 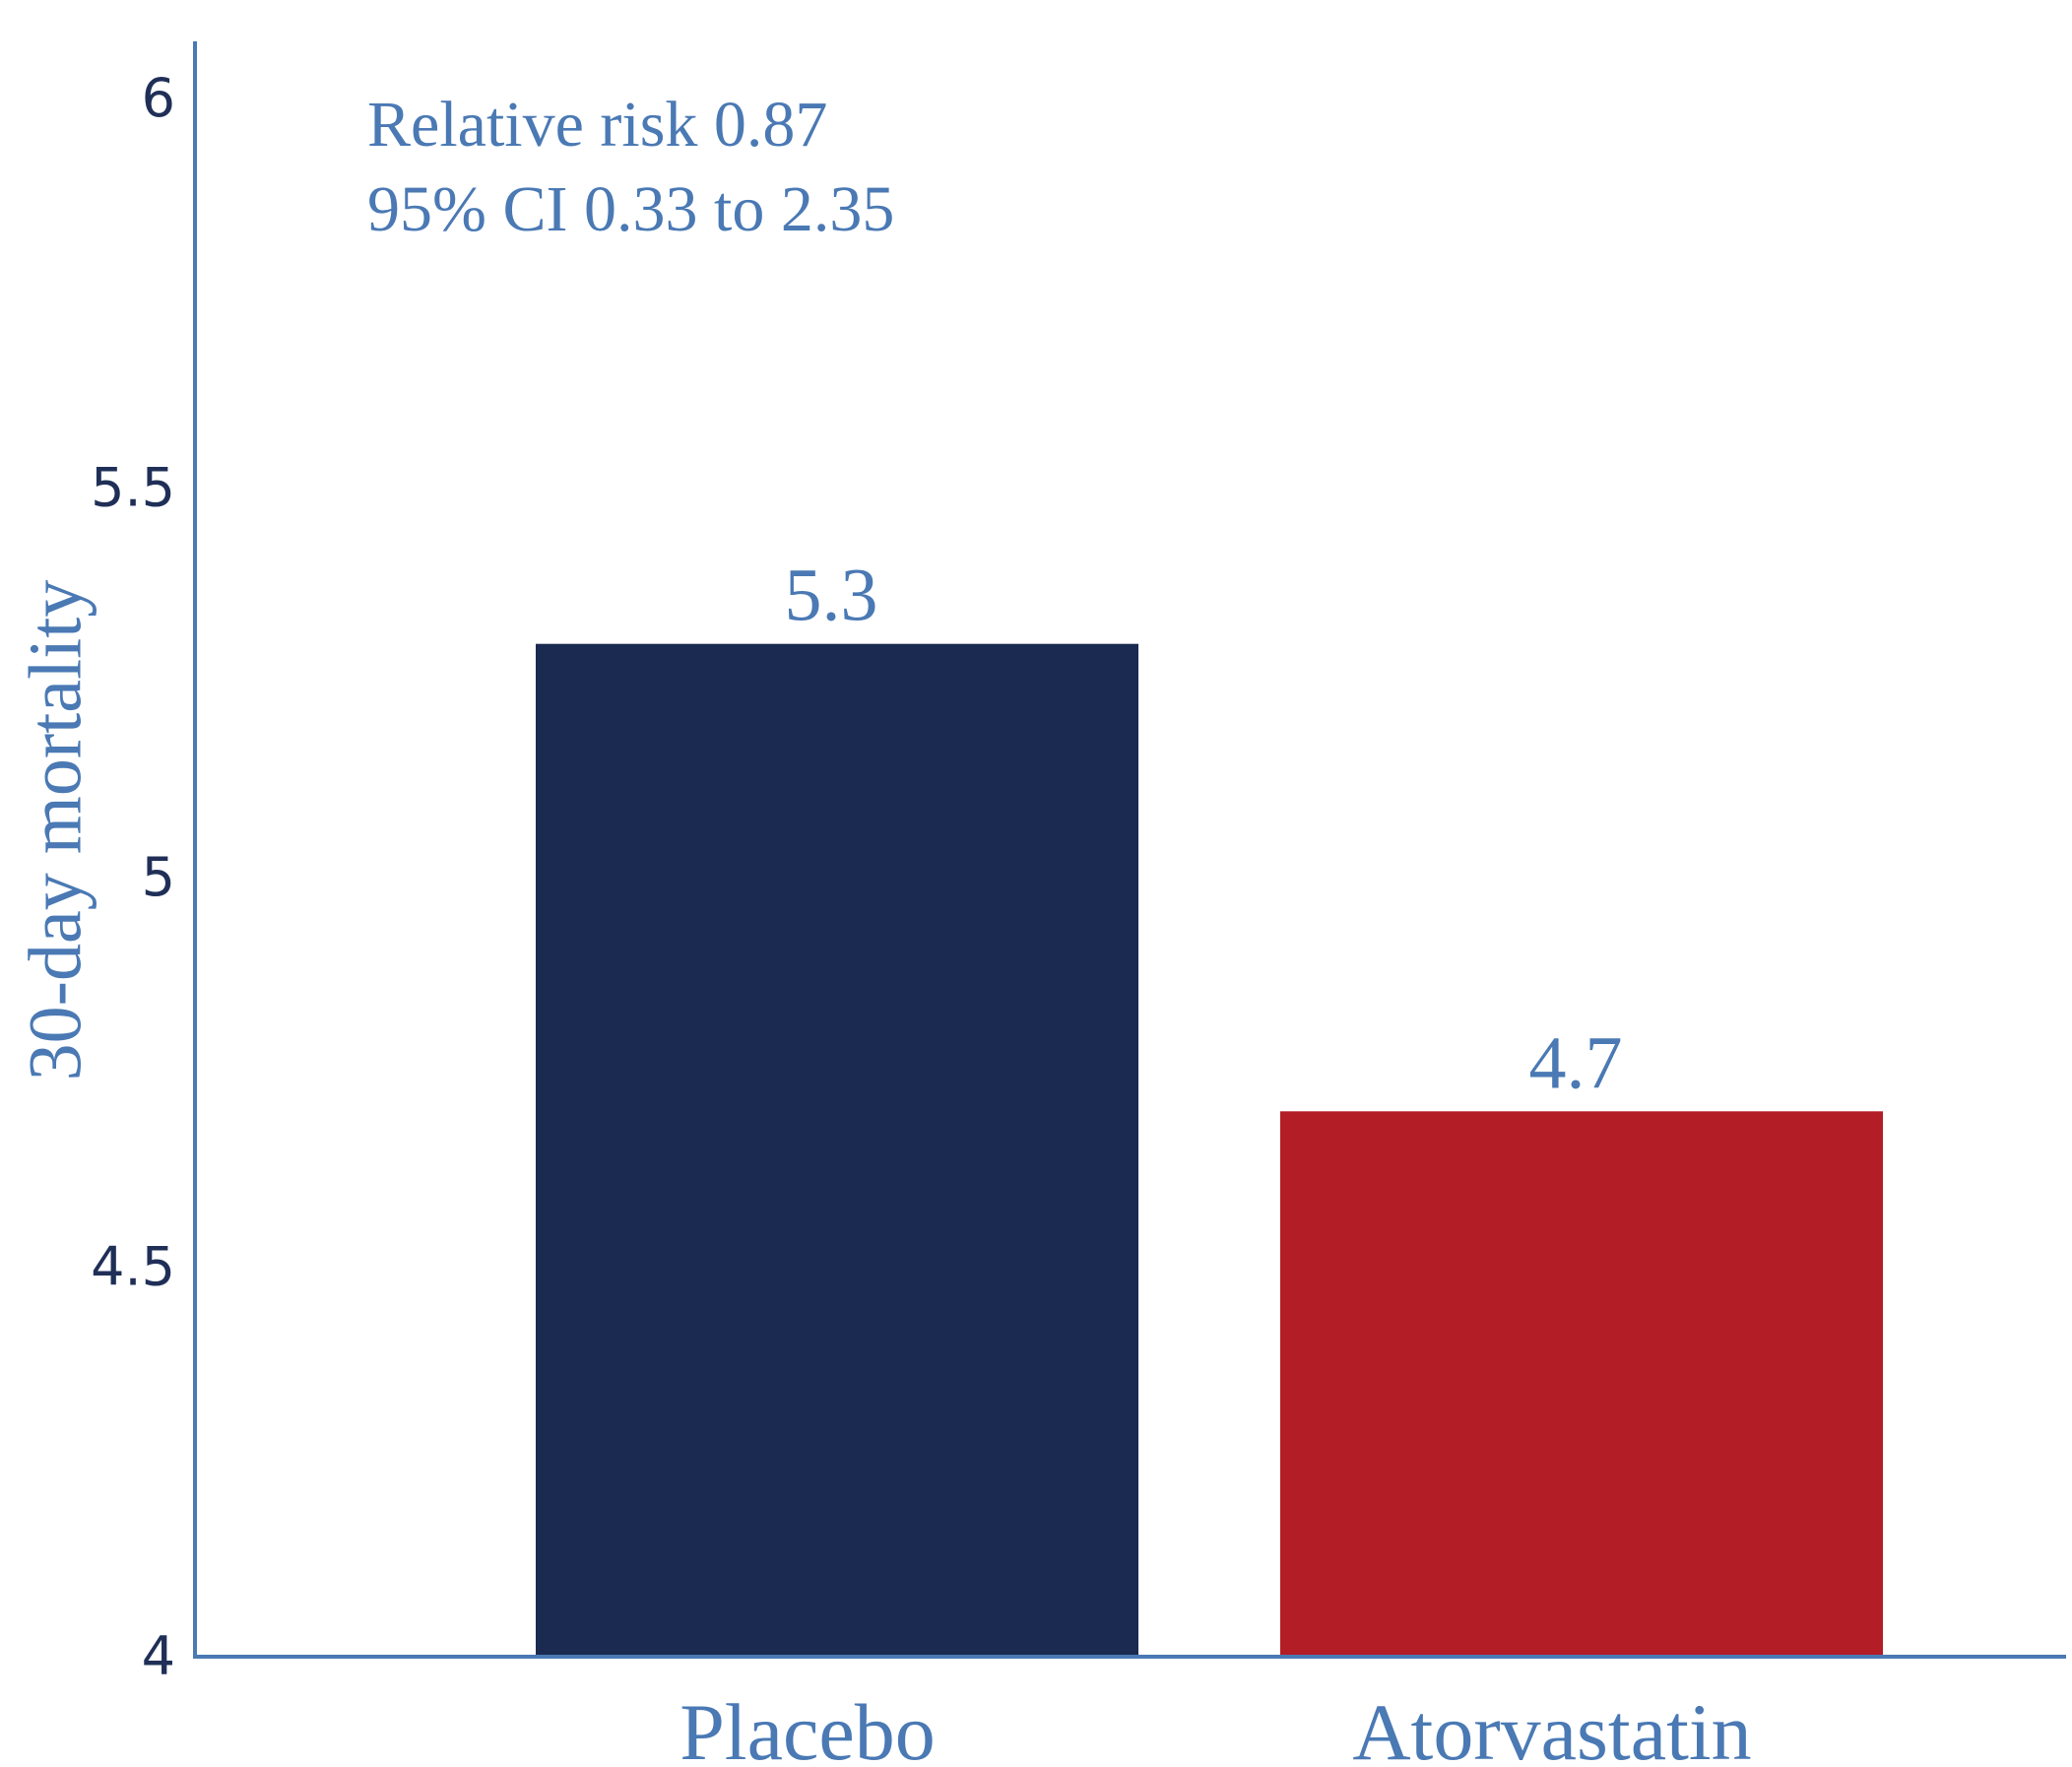 I want to click on y-tick-labels-group: 4 4.5 5 5.5 6, so click(x=133, y=877).